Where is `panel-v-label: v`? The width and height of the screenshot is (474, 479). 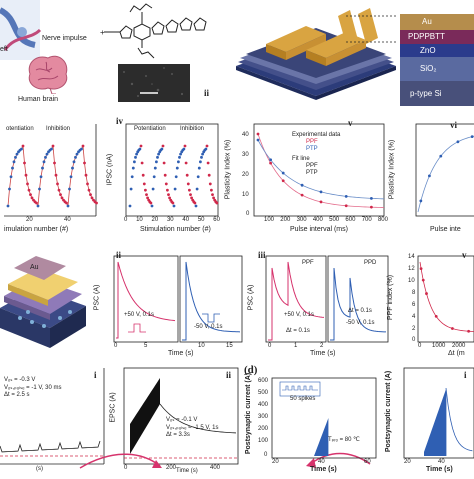 panel-v-label: v is located at coordinates (464, 255).